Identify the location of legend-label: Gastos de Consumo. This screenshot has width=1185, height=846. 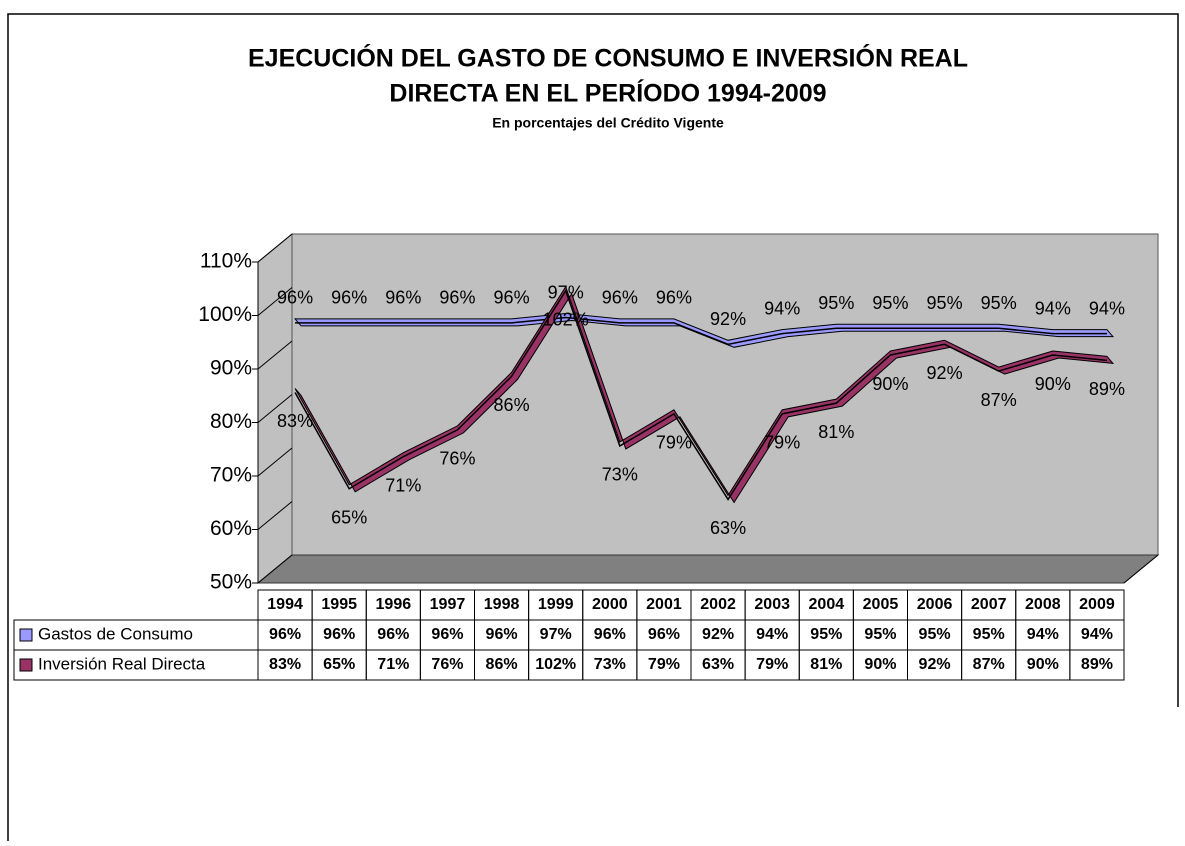
(115, 633).